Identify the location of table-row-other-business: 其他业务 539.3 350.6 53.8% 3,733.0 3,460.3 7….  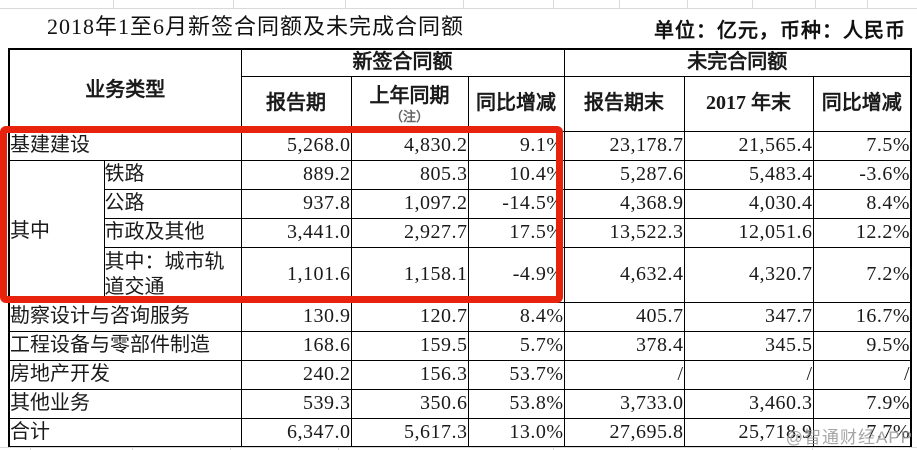
(460, 403).